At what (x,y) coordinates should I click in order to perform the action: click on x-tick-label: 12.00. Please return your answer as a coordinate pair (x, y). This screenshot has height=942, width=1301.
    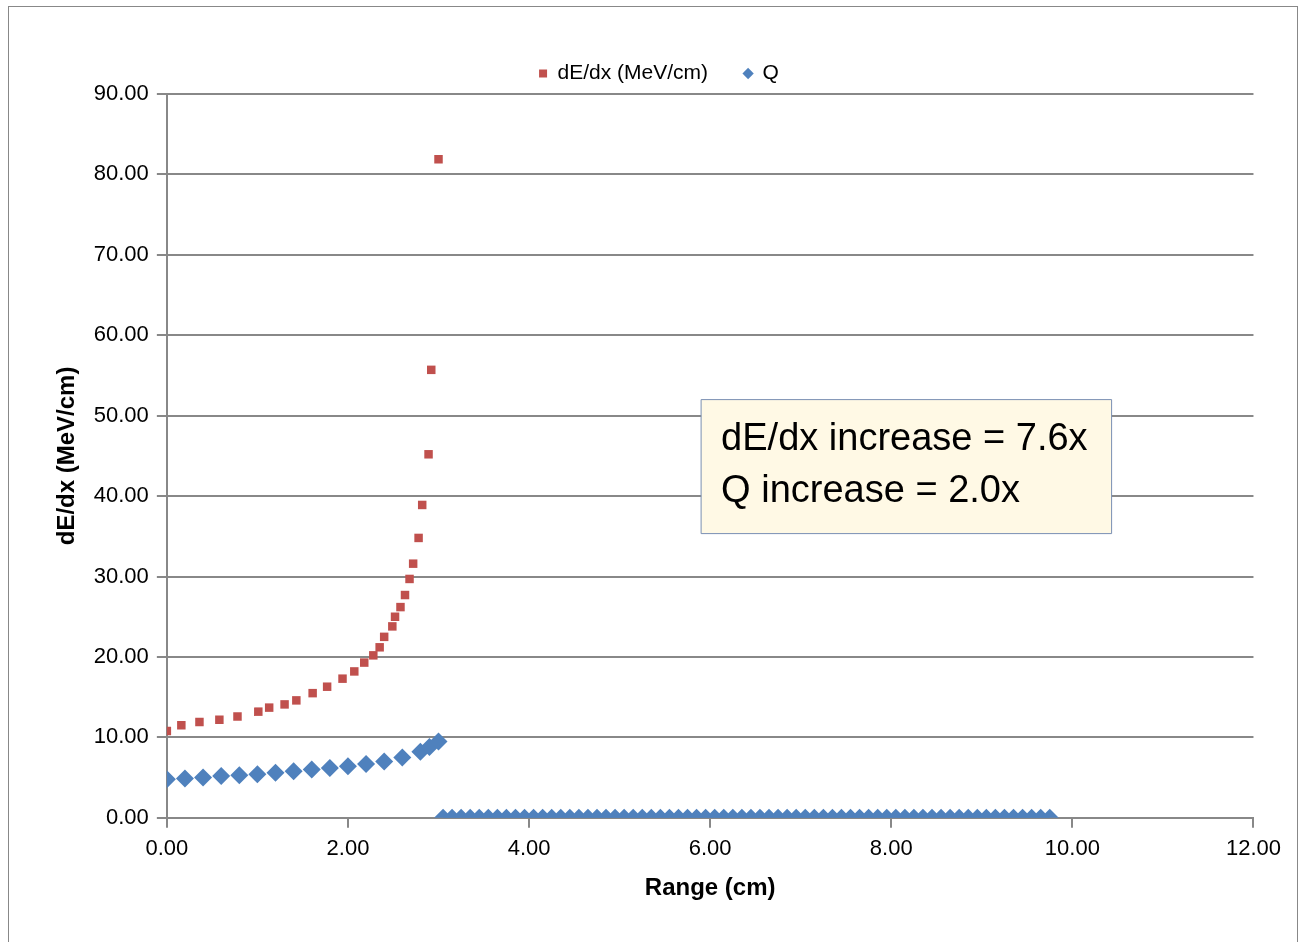
    Looking at the image, I should click on (1253, 848).